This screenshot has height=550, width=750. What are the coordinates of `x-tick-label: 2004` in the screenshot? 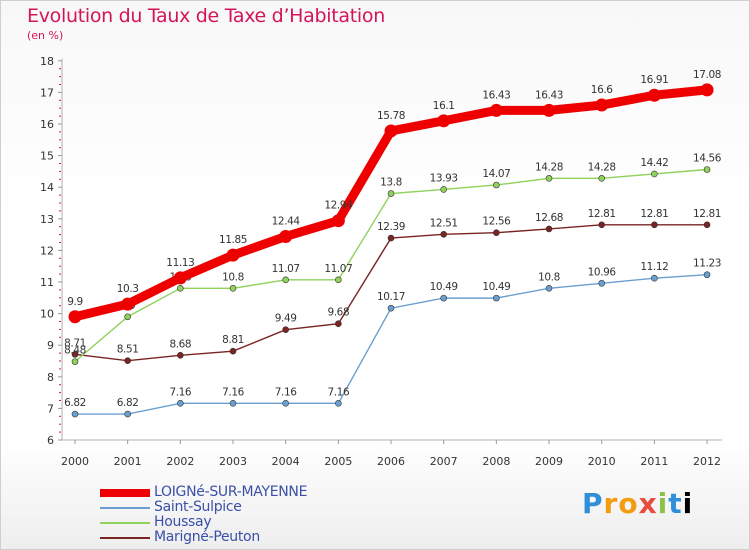 It's located at (286, 461).